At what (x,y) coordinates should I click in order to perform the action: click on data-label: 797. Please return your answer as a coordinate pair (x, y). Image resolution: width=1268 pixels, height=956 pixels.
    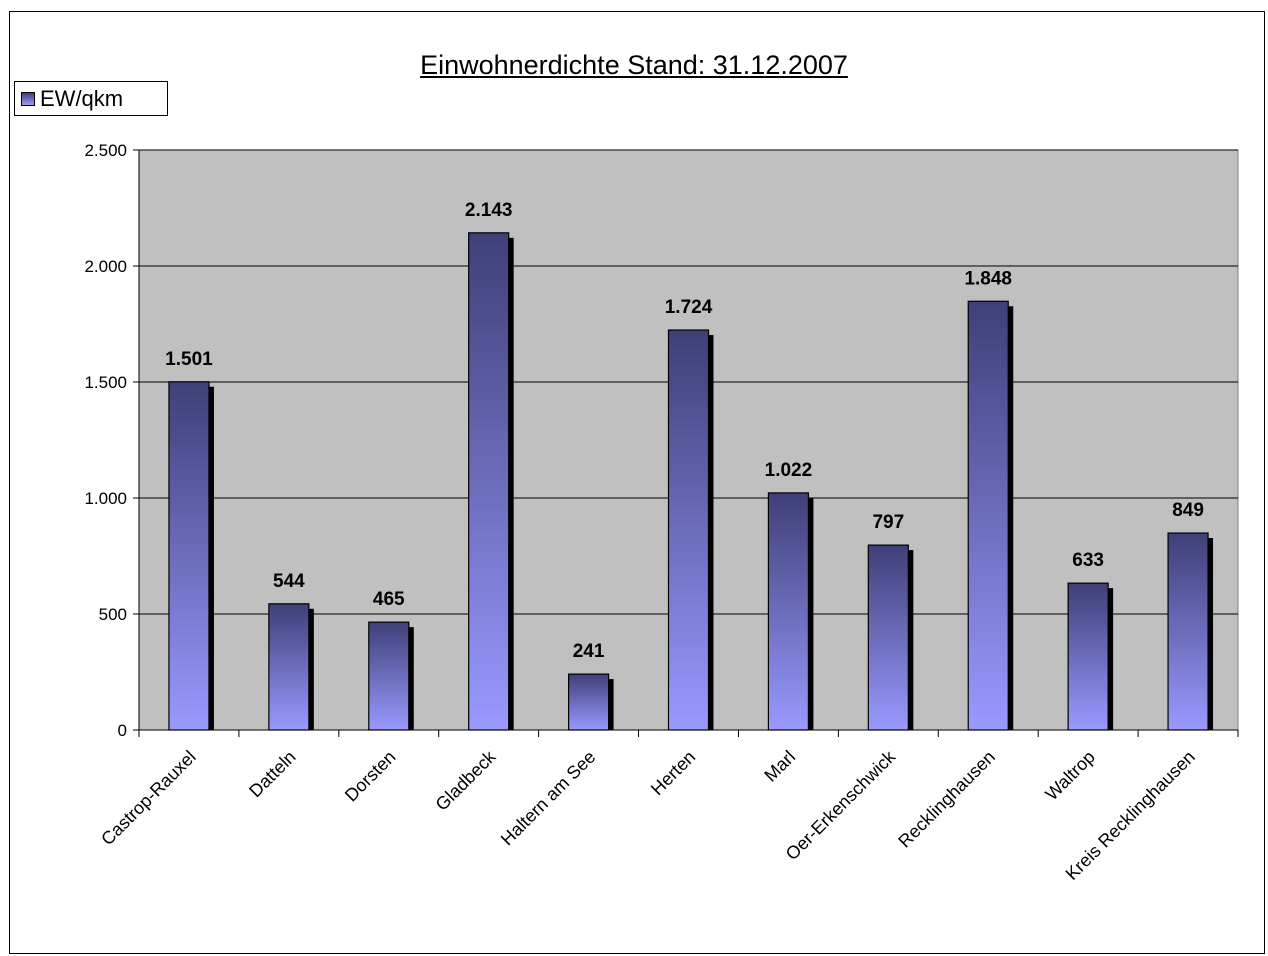
    Looking at the image, I should click on (888, 522).